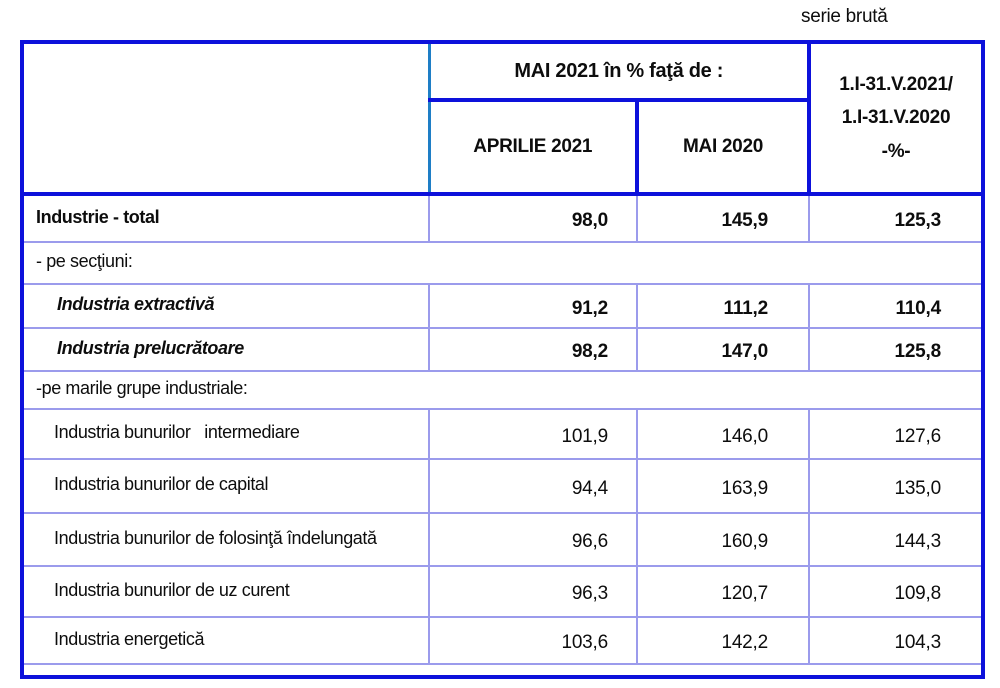 The image size is (1000, 688). Describe the element at coordinates (227, 306) in the screenshot. I see `row-label: Industria extractivă` at that location.